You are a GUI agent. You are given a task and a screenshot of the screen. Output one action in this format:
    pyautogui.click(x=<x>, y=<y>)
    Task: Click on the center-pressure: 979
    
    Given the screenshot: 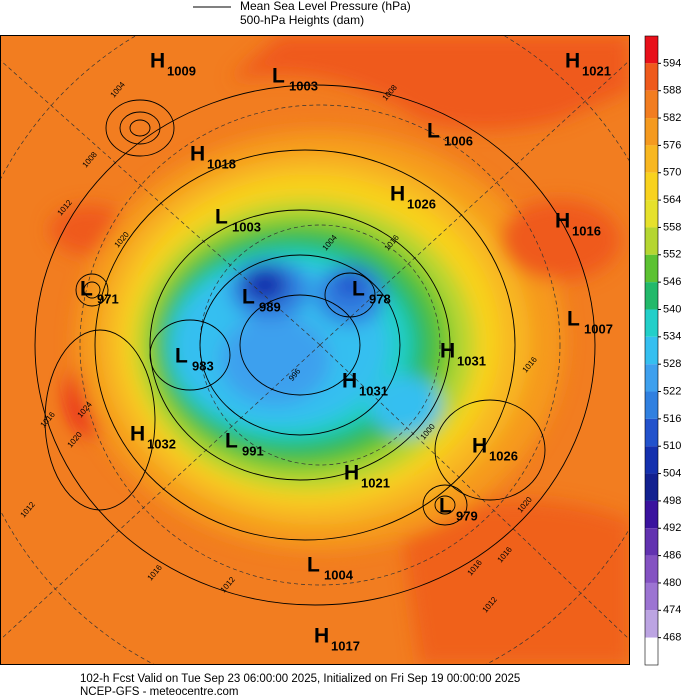 What is the action you would take?
    pyautogui.click(x=467, y=515)
    